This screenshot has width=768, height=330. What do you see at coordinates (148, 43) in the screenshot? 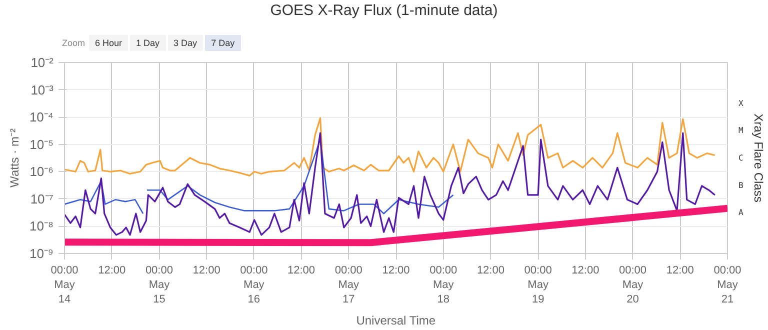
I see `text: 1 Day` at bounding box center [148, 43].